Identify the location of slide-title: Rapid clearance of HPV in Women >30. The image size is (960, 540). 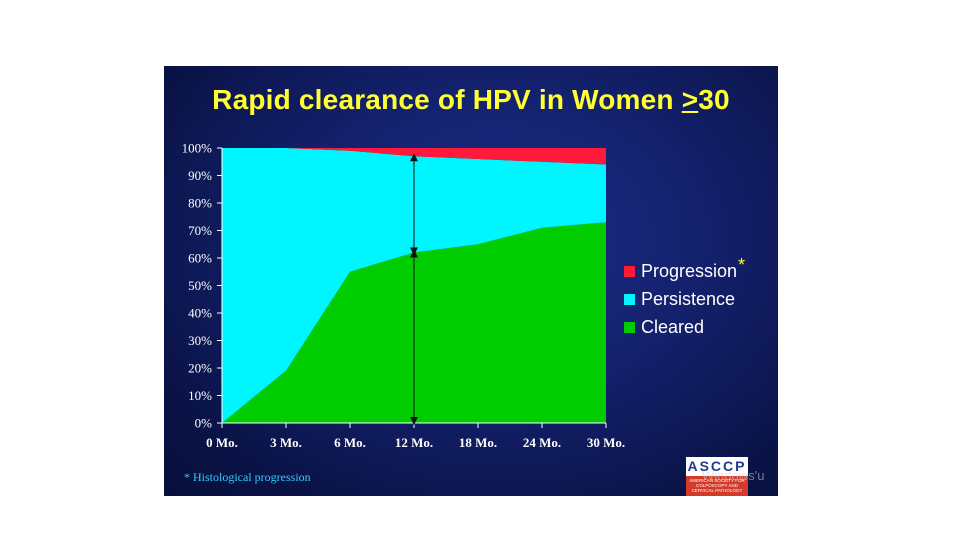
(471, 100).